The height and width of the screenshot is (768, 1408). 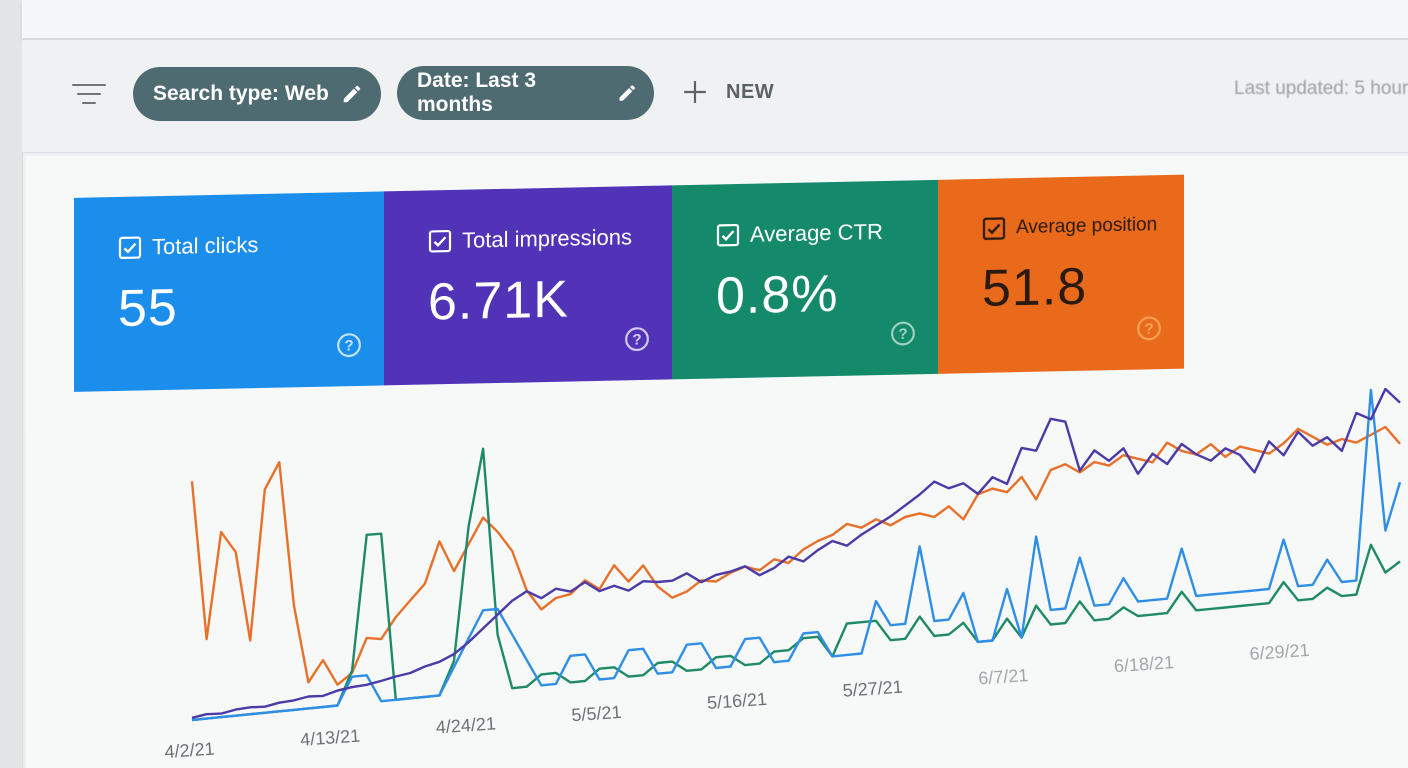 I want to click on last-updated-text: Last updated: 5 hours, so click(x=1321, y=88).